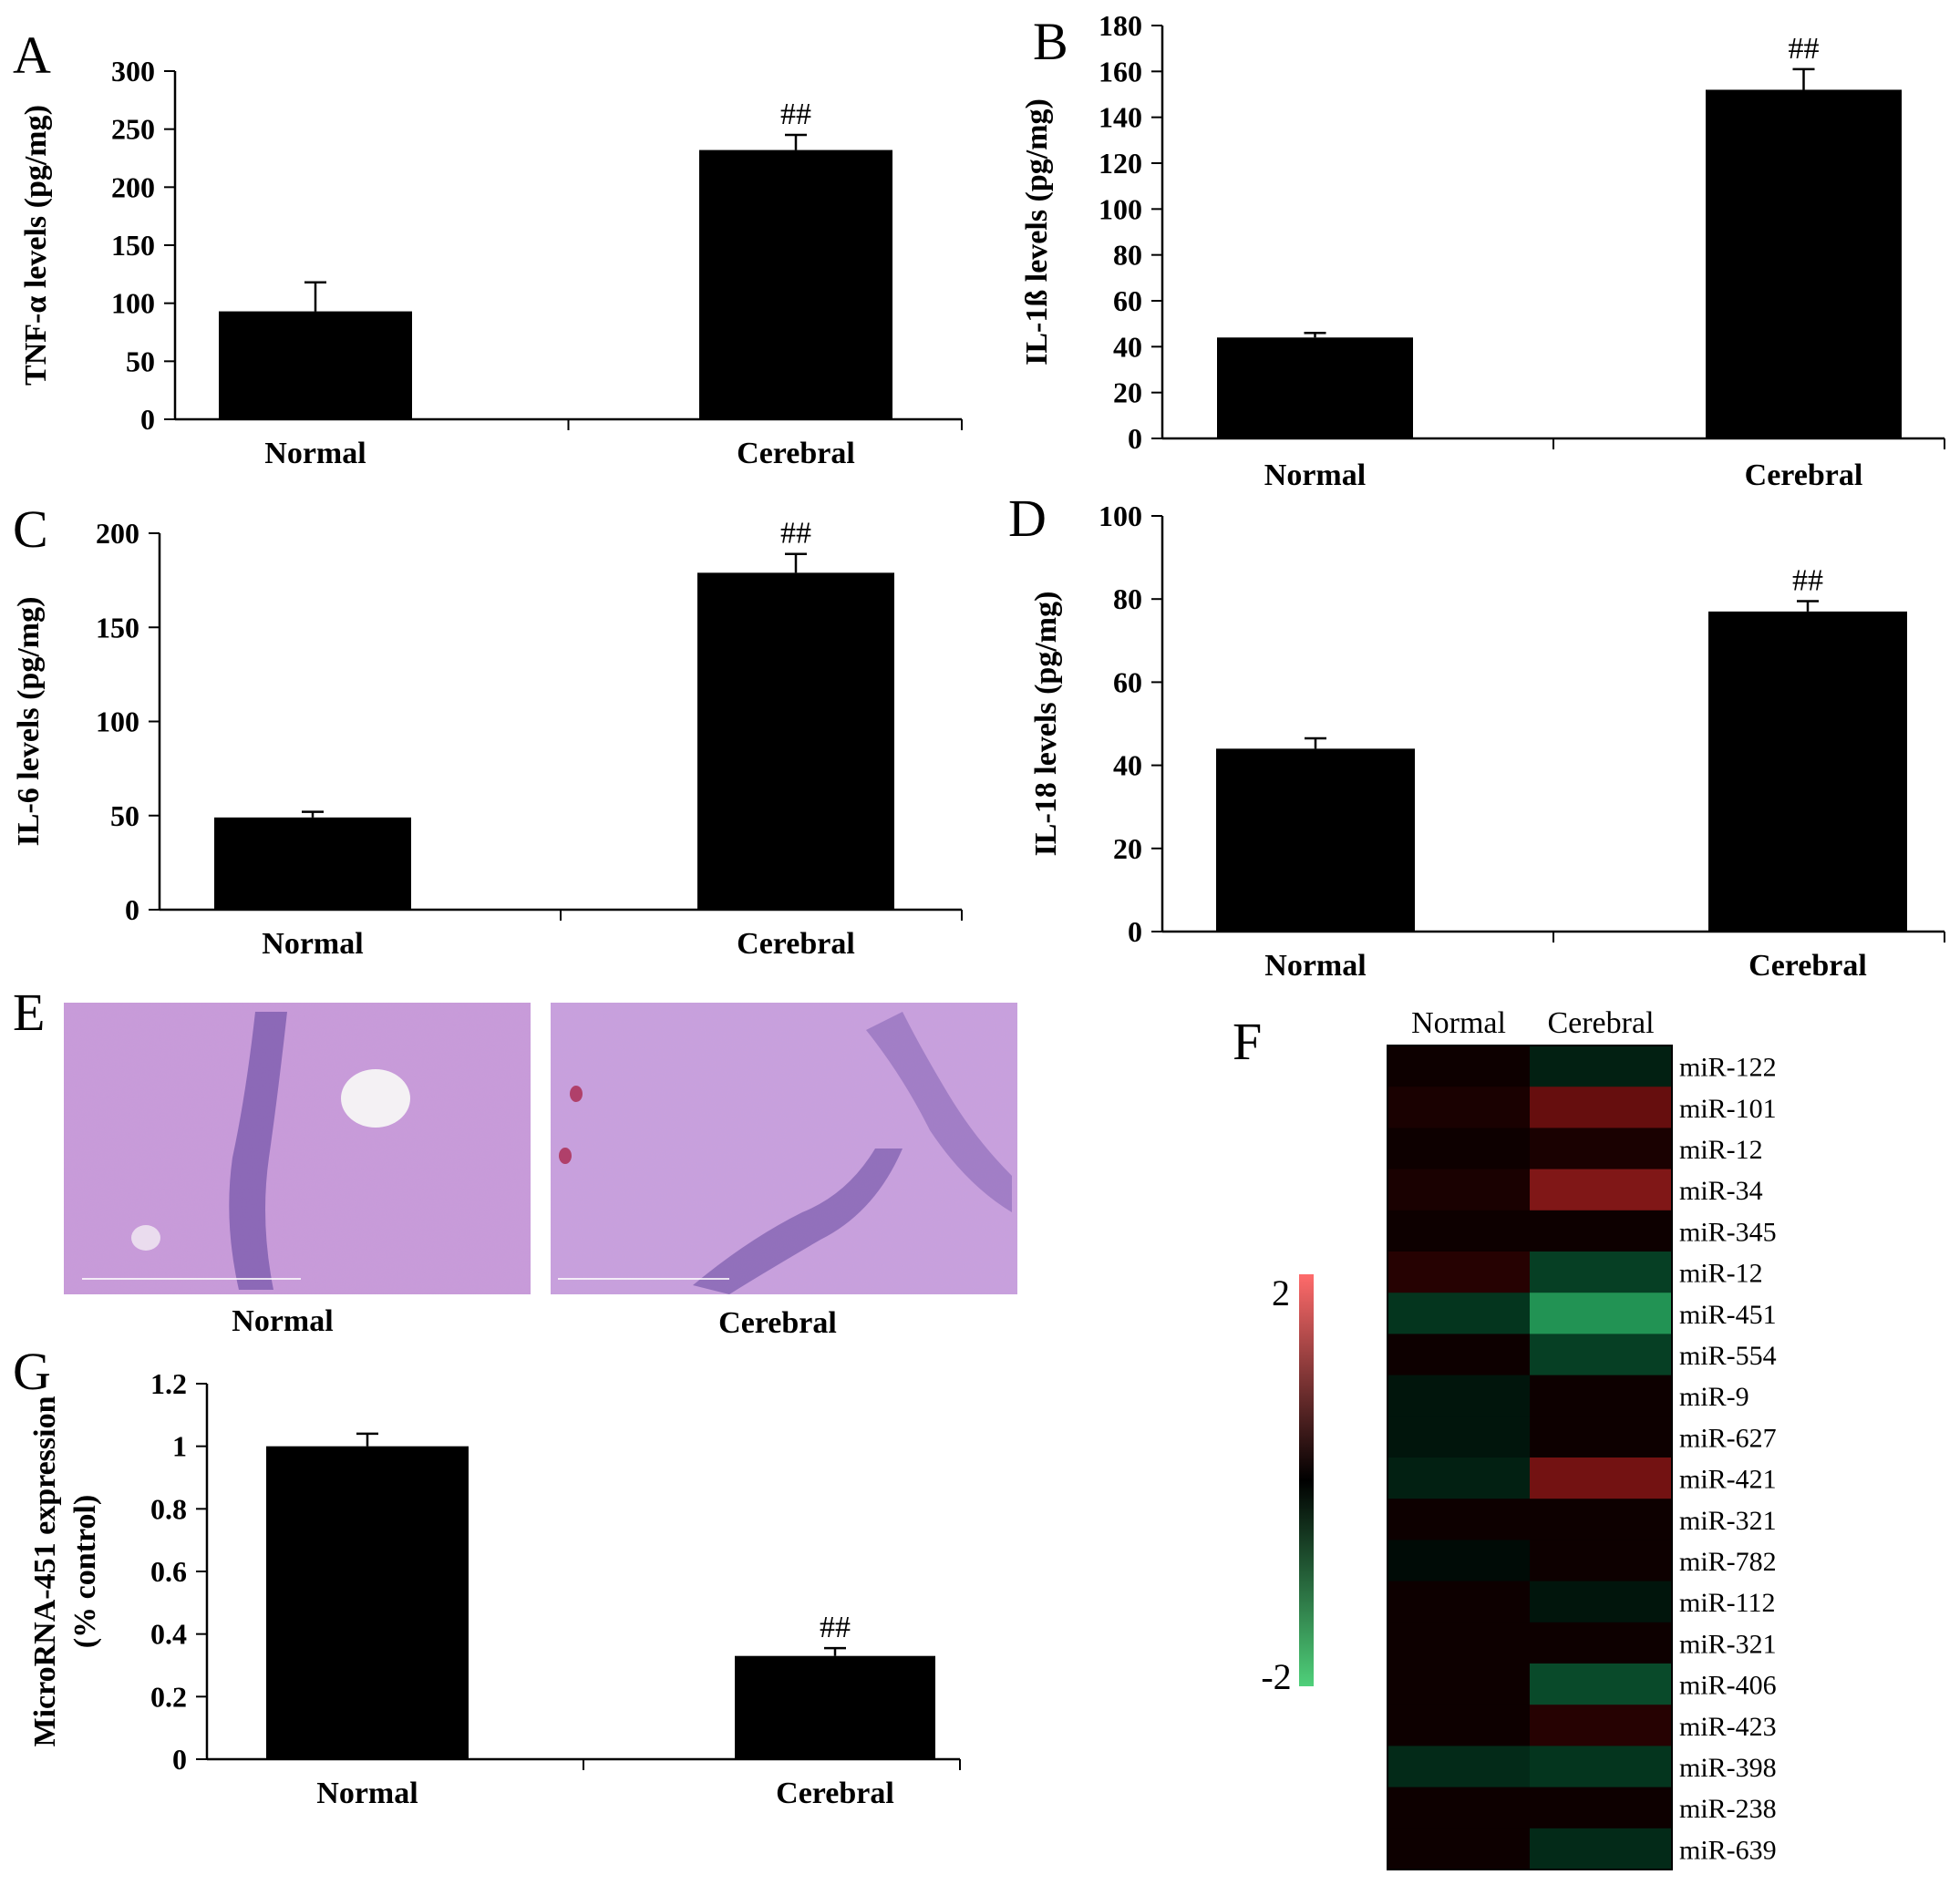  What do you see at coordinates (30, 530) in the screenshot?
I see `panel-label-c: C` at bounding box center [30, 530].